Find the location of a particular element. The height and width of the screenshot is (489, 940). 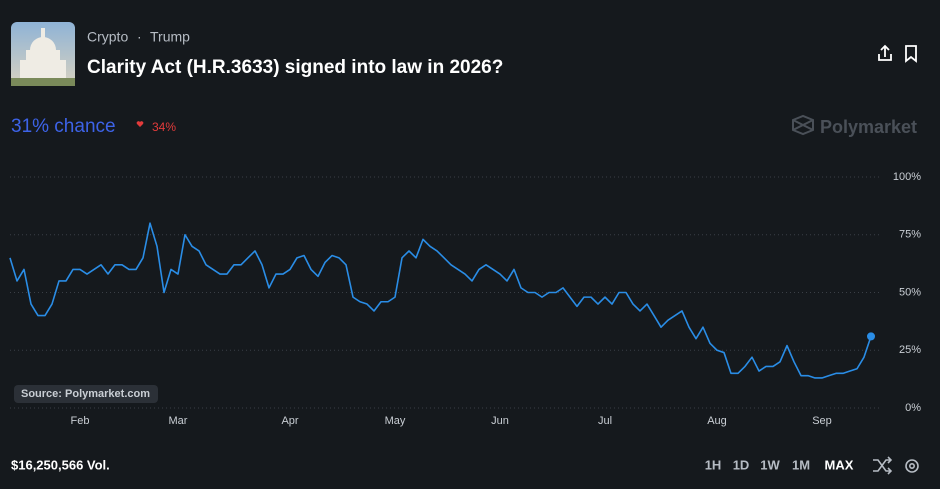

x-tick-label: May is located at coordinates (395, 421).